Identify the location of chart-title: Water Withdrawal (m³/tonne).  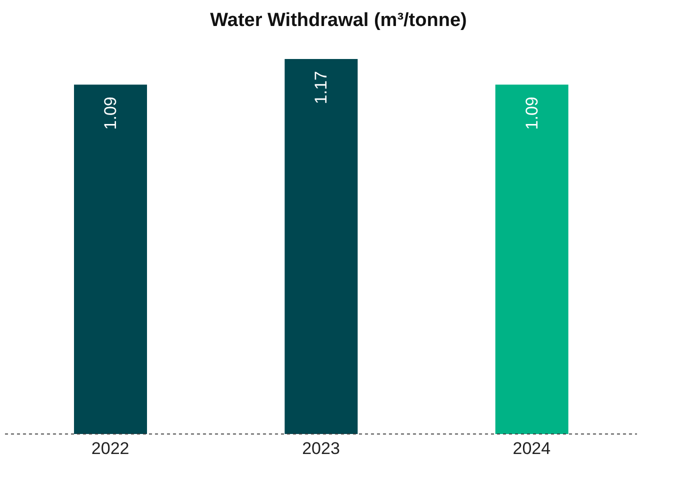
(338, 21).